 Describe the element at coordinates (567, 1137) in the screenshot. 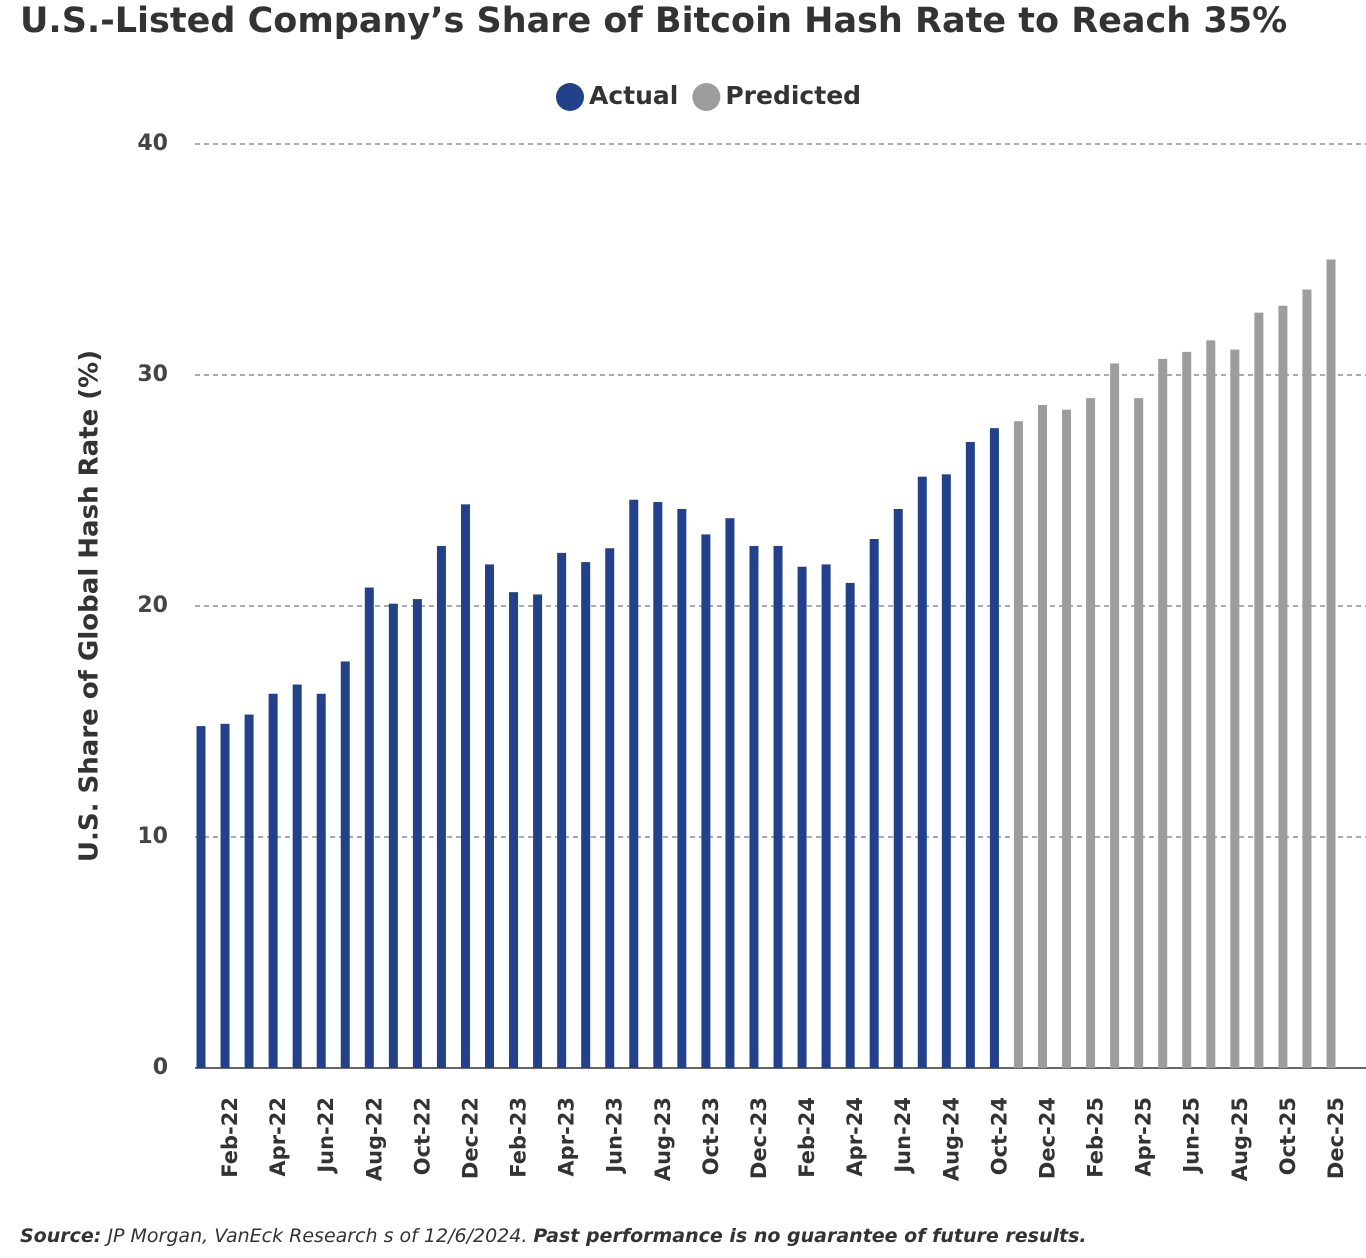

I see `x-tick-label: Apr-23` at that location.